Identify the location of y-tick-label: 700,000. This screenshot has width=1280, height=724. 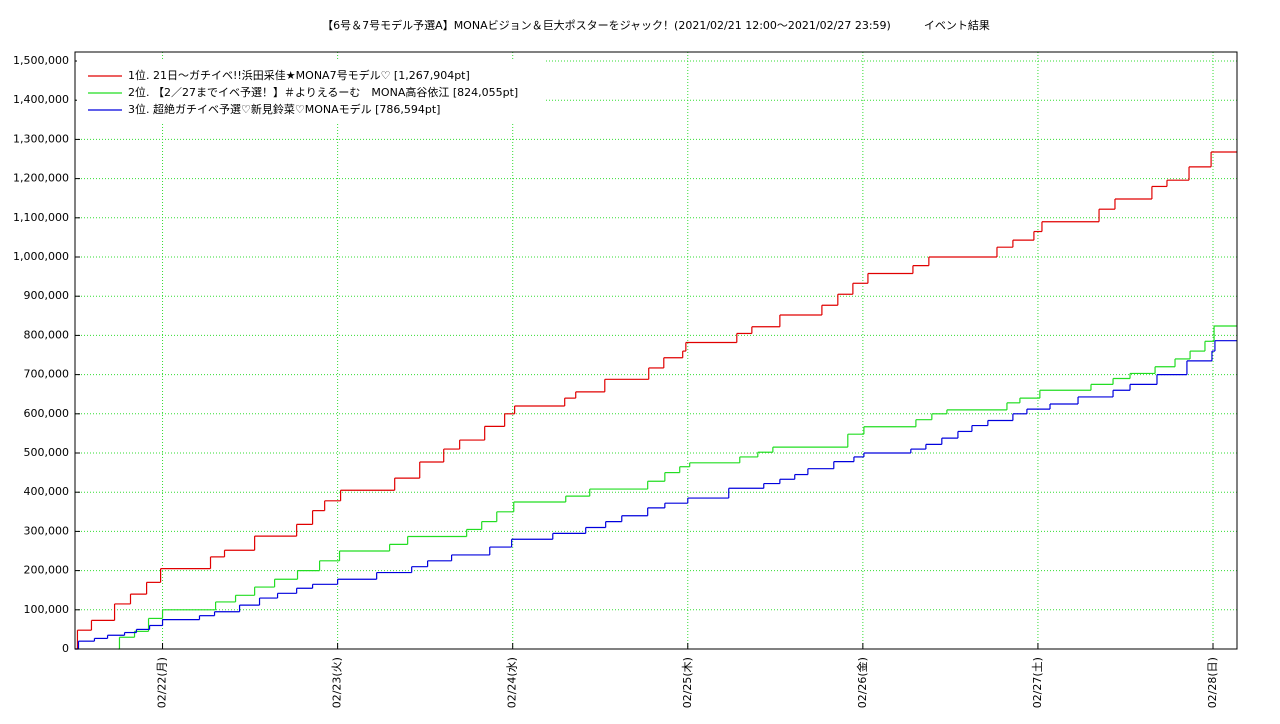
(47, 374).